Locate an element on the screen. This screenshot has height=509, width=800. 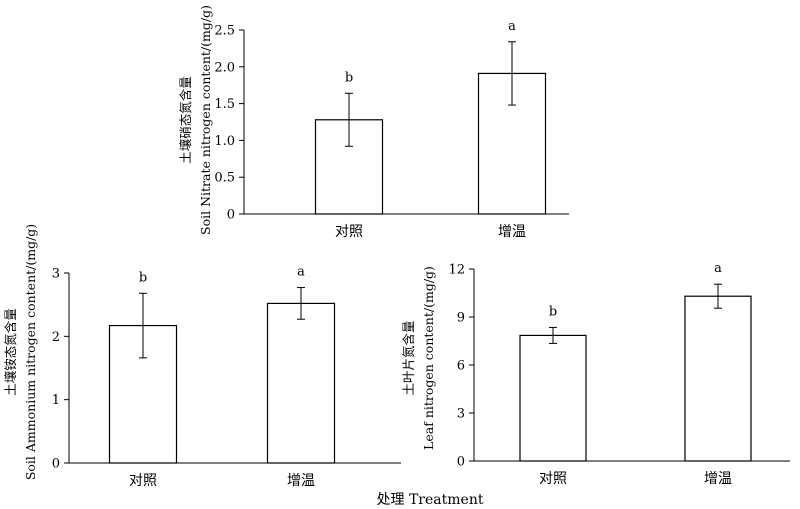
y-tick-label: 0.5 is located at coordinates (224, 178).